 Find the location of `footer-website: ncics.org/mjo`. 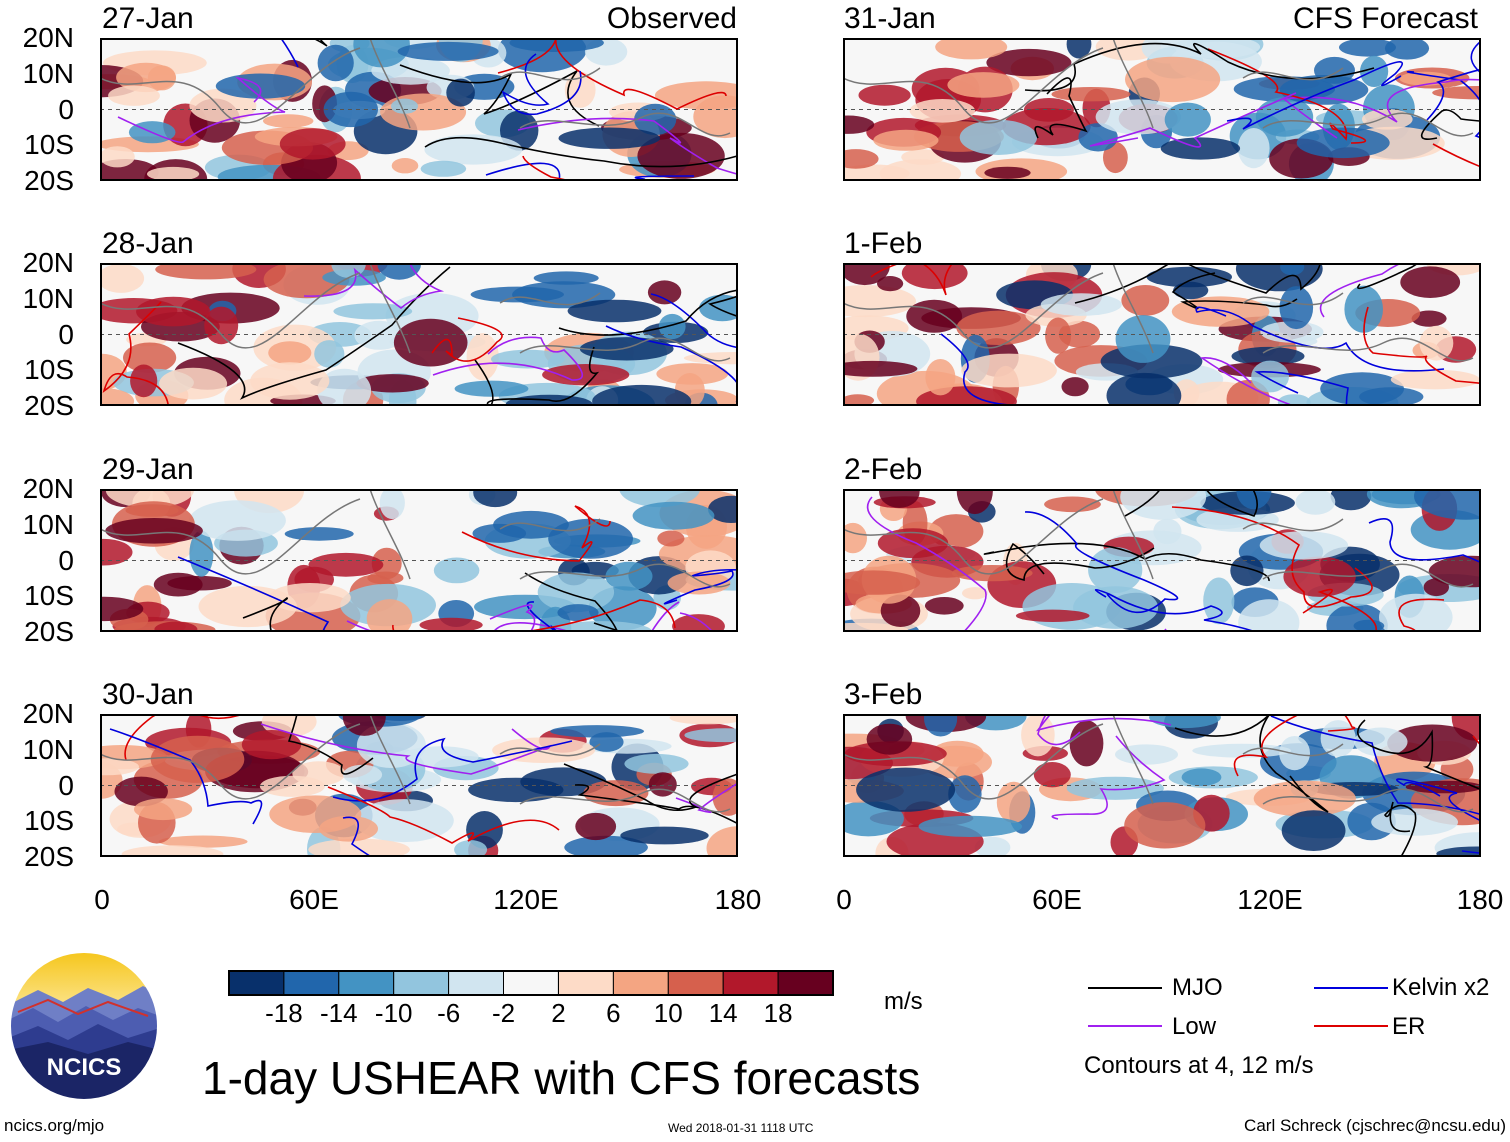

footer-website: ncics.org/mjo is located at coordinates (54, 1125).